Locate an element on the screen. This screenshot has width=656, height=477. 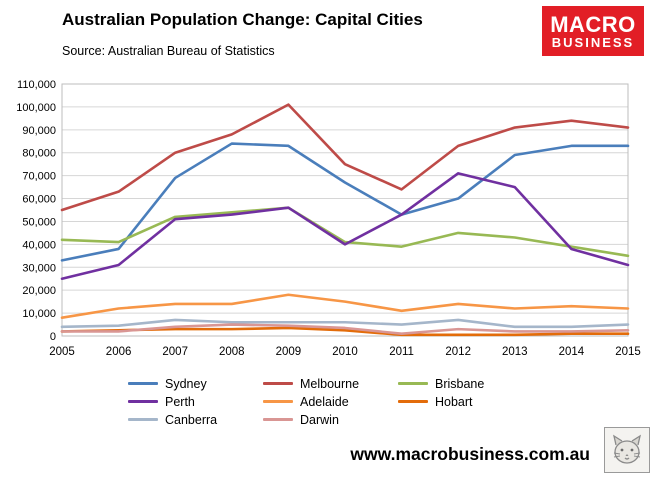
y-tick-label: 90,000 is located at coordinates (39, 131).